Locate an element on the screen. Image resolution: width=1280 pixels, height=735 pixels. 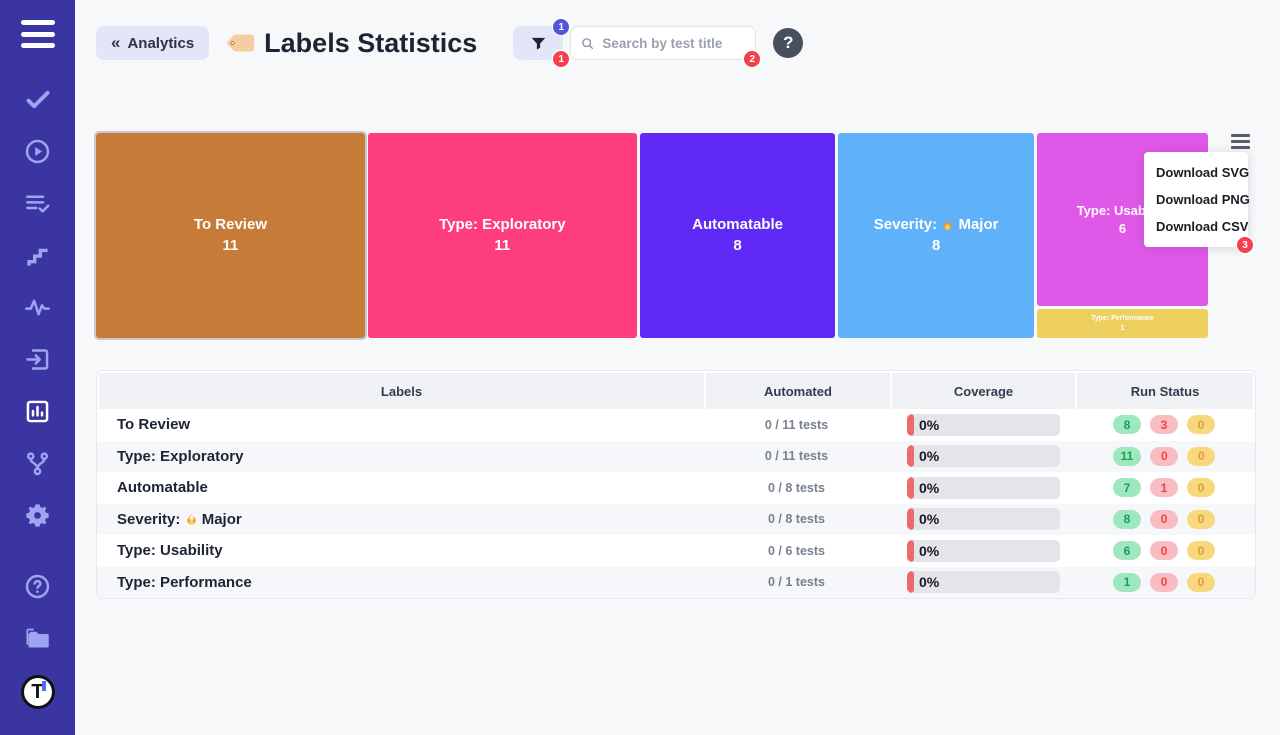
analytics-chart-icon is located at coordinates (37, 411).